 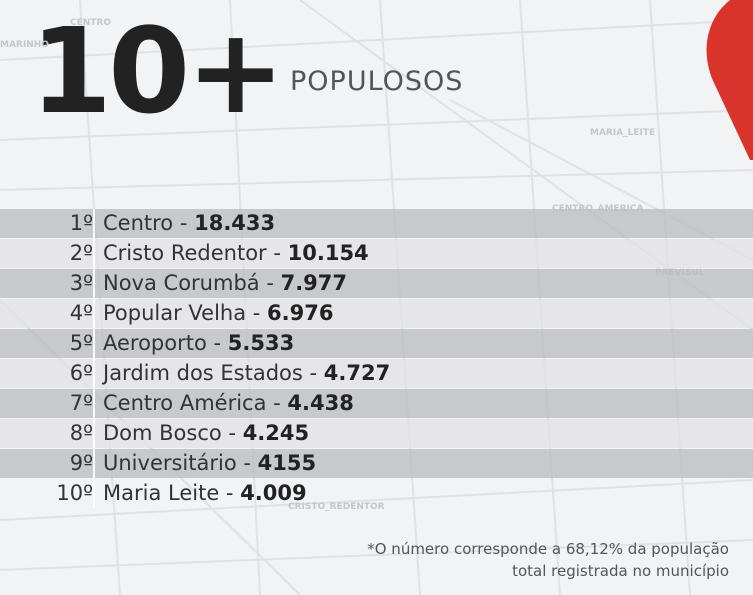 What do you see at coordinates (273, 493) in the screenshot?
I see `population: 4.009` at bounding box center [273, 493].